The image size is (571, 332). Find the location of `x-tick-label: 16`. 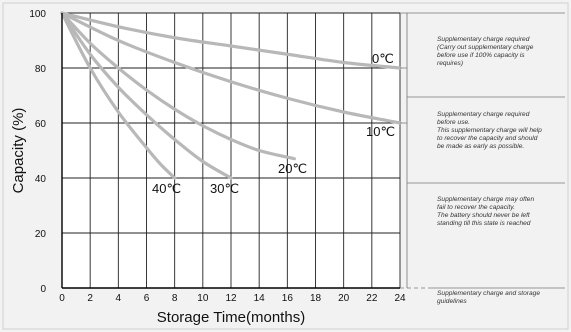

x-tick-label: 16 is located at coordinates (288, 298).